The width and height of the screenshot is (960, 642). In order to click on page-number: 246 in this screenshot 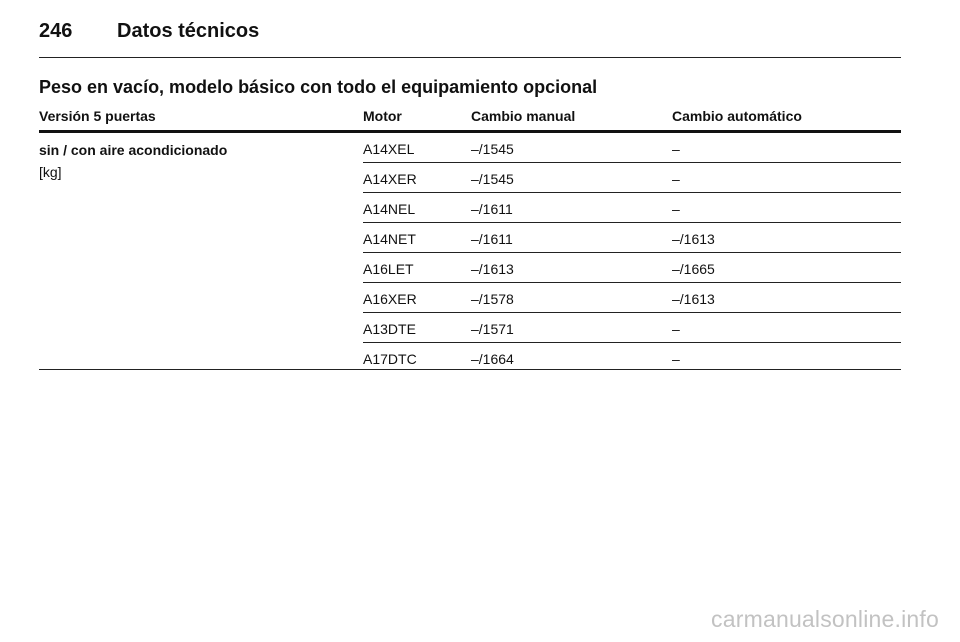, I will do `click(56, 31)`.